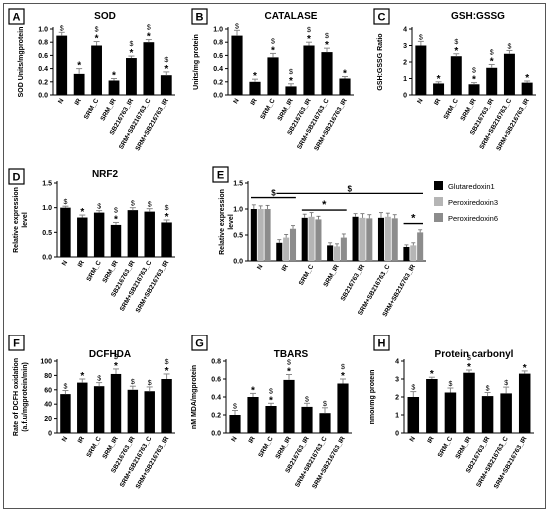  What do you see at coordinates (110, 354) in the screenshot?
I see `chart-title: DCFHDA` at bounding box center [110, 354].